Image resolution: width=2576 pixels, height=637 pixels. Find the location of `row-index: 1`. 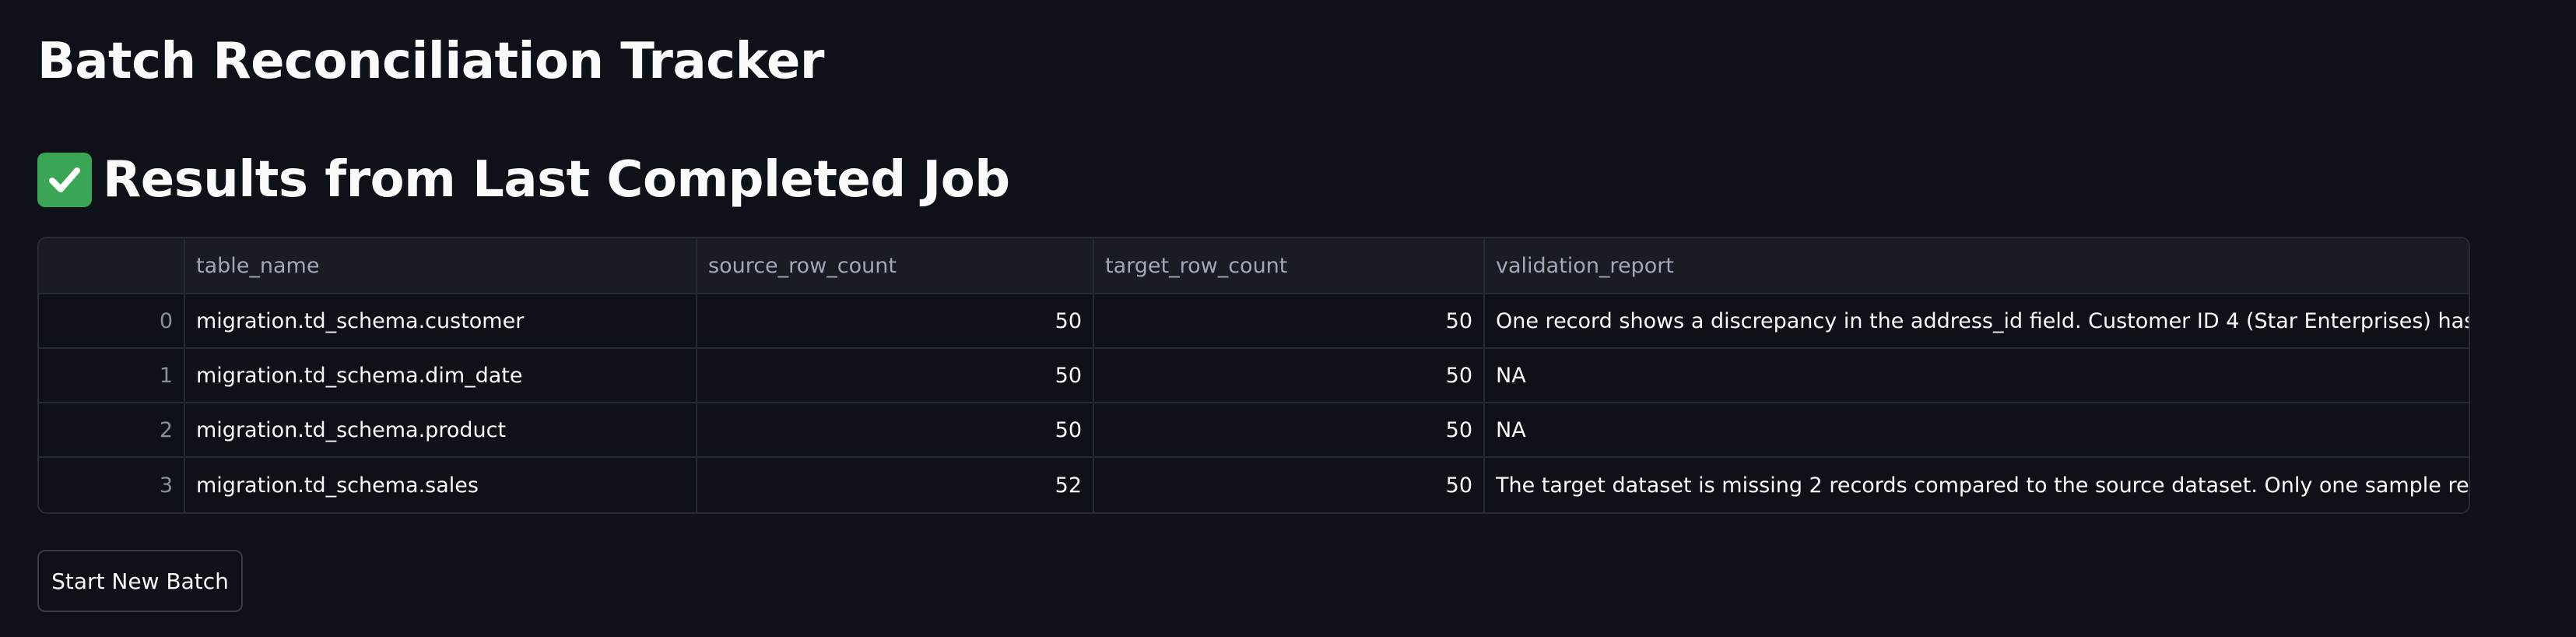

row-index: 1 is located at coordinates (112, 375).